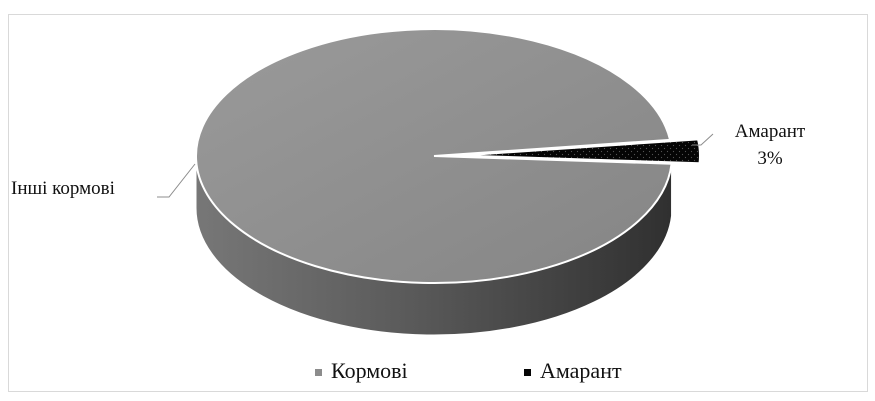 This screenshot has height=401, width=875. What do you see at coordinates (581, 151) in the screenshot?
I see `pie-slice-amaranth` at bounding box center [581, 151].